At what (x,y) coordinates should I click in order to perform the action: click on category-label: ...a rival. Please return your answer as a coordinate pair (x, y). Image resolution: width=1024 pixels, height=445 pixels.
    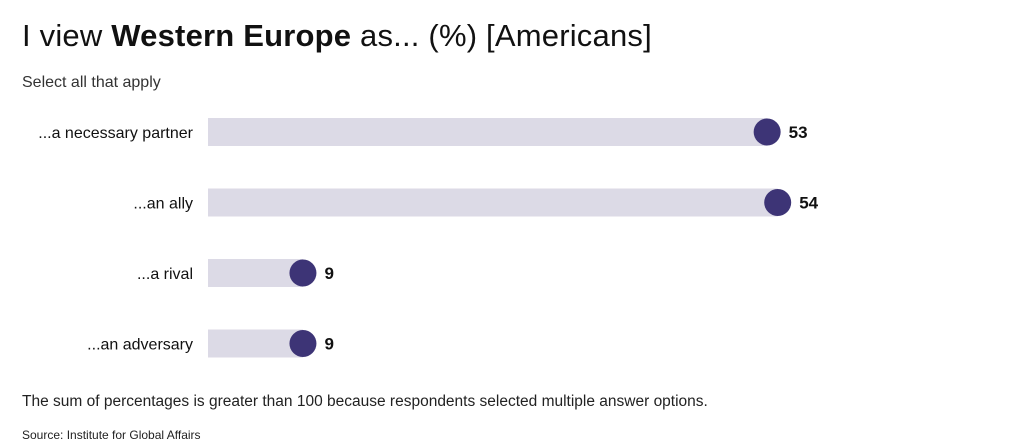
    Looking at the image, I should click on (165, 274).